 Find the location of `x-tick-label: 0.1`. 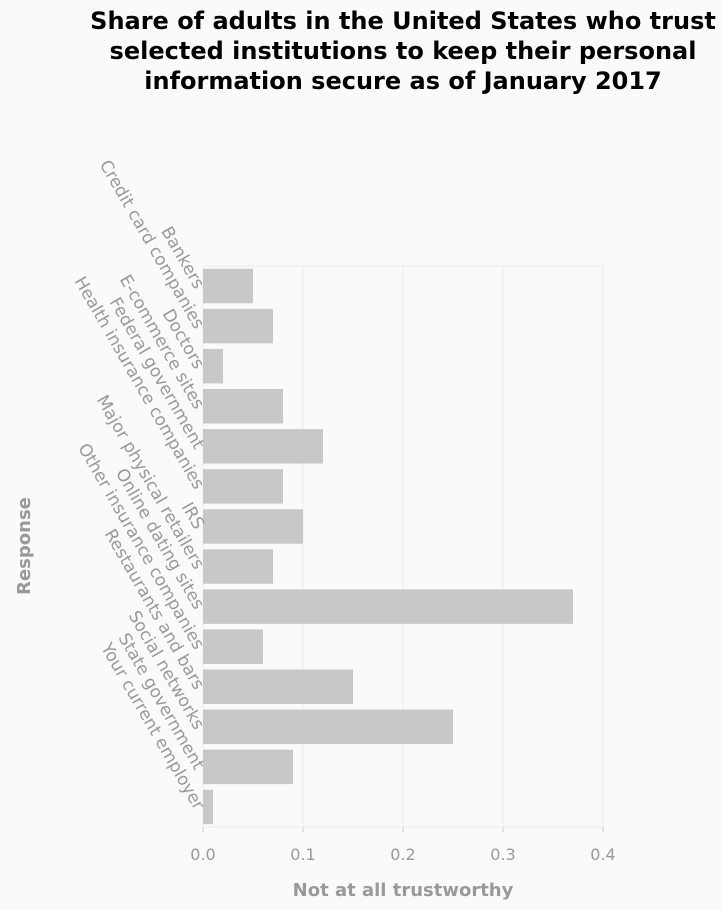

x-tick-label: 0.1 is located at coordinates (302, 854).